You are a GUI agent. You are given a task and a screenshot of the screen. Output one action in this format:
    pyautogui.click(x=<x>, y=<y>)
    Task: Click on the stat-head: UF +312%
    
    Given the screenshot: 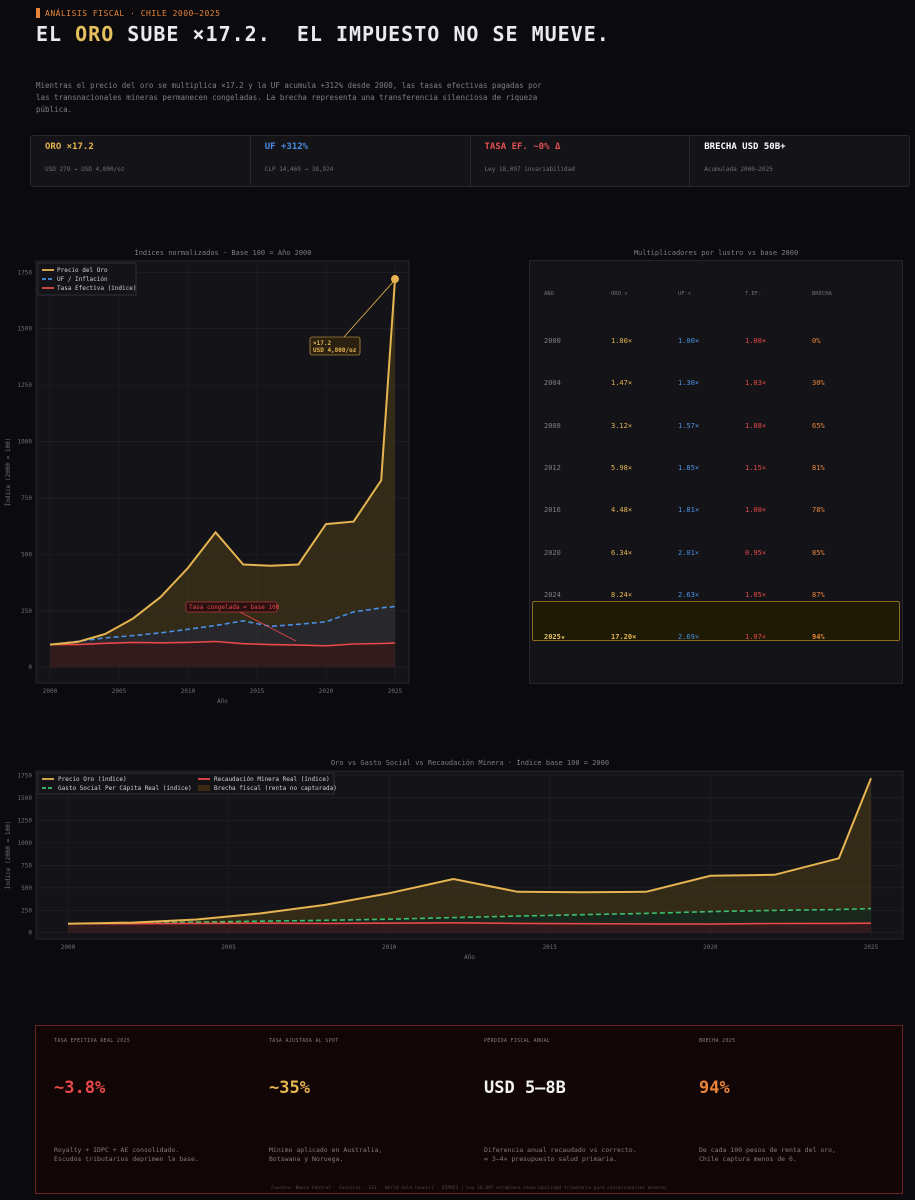 What is the action you would take?
    pyautogui.click(x=286, y=147)
    